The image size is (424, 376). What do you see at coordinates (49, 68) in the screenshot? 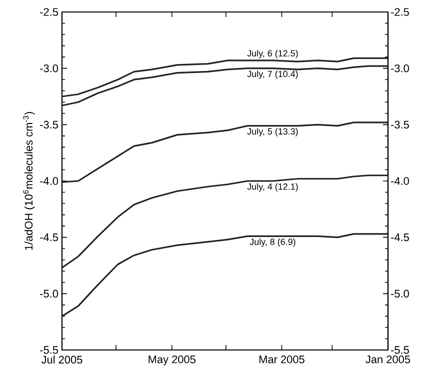
I see `y-tick-label: -3.0` at bounding box center [49, 68].